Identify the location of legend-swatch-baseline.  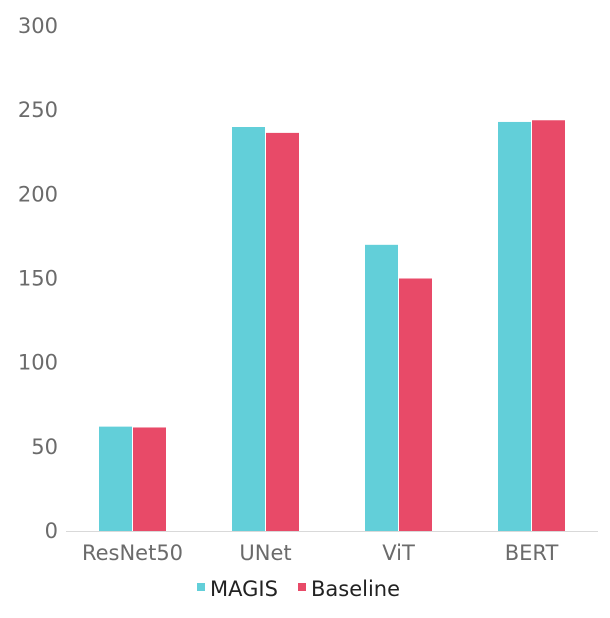
(302, 587).